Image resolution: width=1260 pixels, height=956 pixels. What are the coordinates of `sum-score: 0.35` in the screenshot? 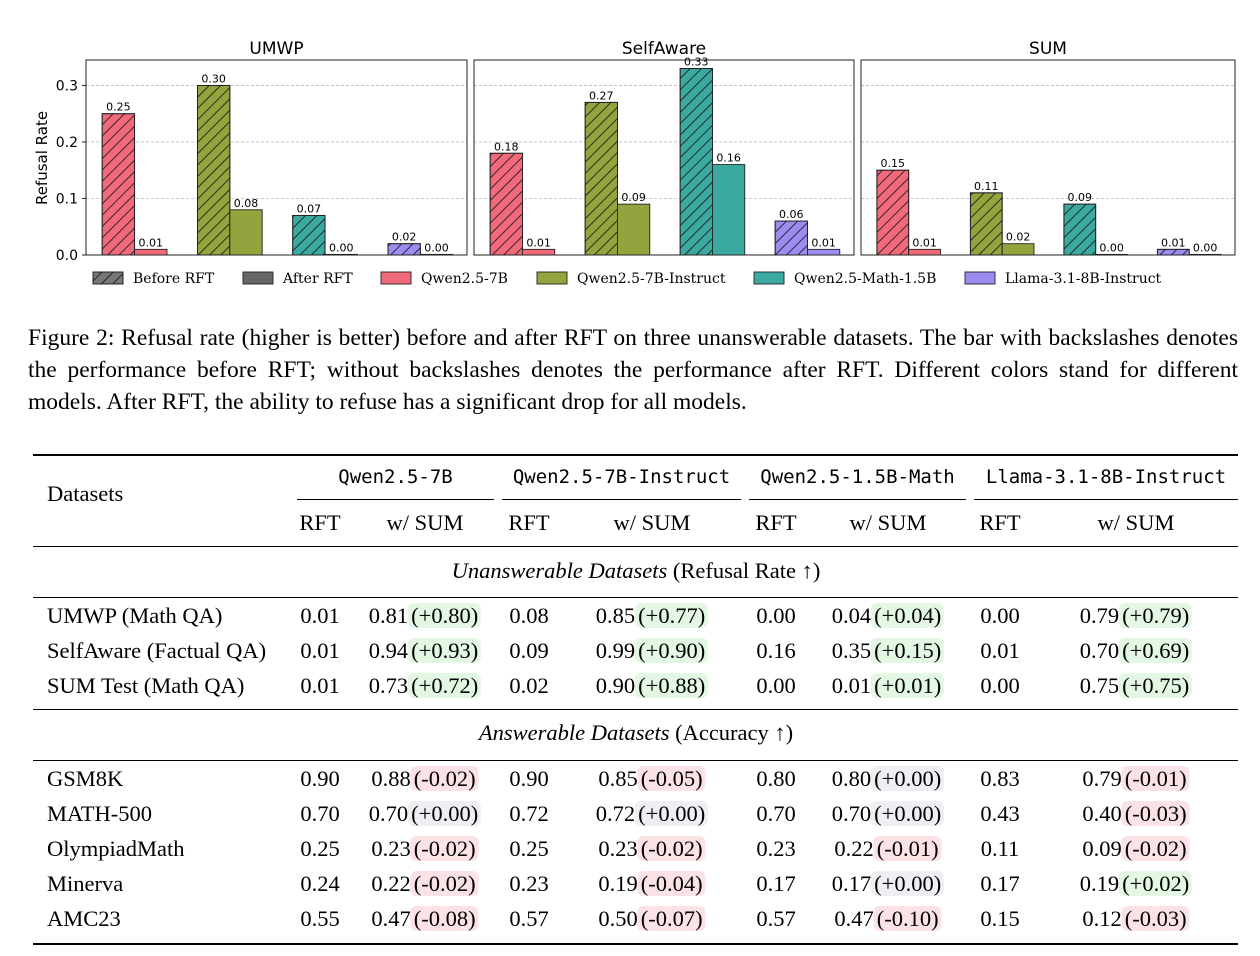 It's located at (851, 650).